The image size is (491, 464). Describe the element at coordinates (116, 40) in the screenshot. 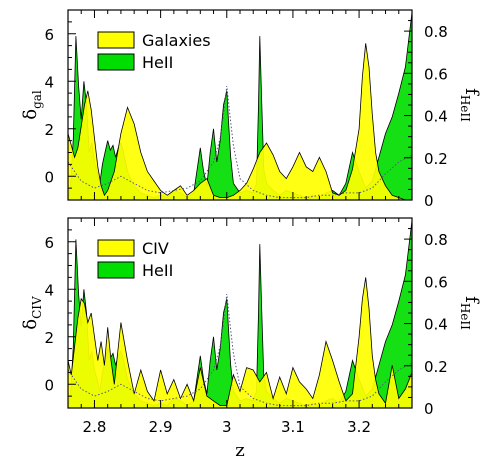

I see `legend-swatch-galaxies` at that location.